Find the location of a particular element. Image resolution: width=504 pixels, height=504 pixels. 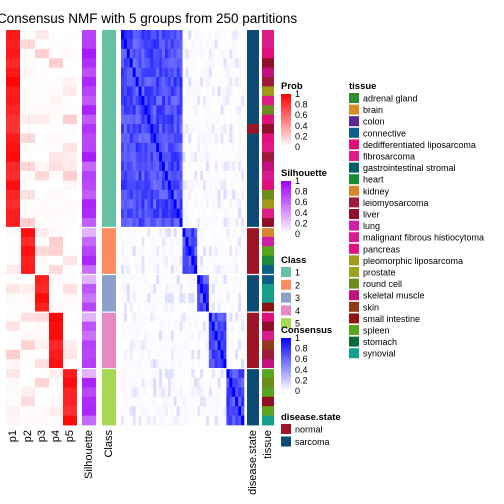

disease-state-legend-title: disease.state is located at coordinates (311, 417).